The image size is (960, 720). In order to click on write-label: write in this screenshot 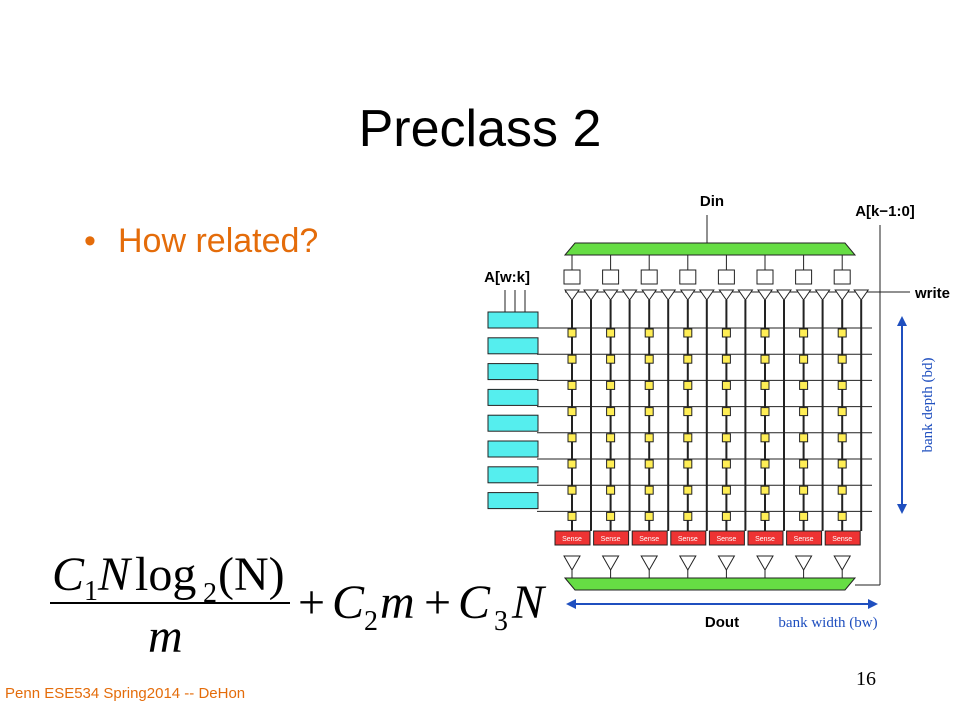, I will do `click(932, 293)`.